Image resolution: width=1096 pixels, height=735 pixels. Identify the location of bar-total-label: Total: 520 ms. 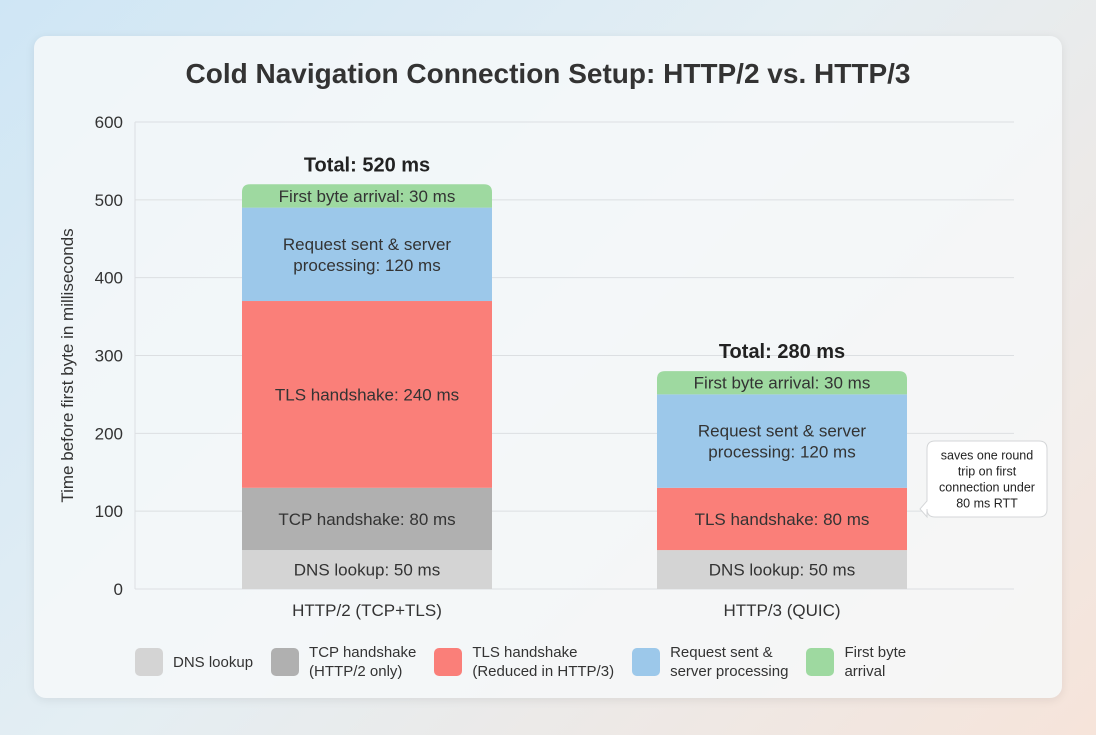
(367, 165).